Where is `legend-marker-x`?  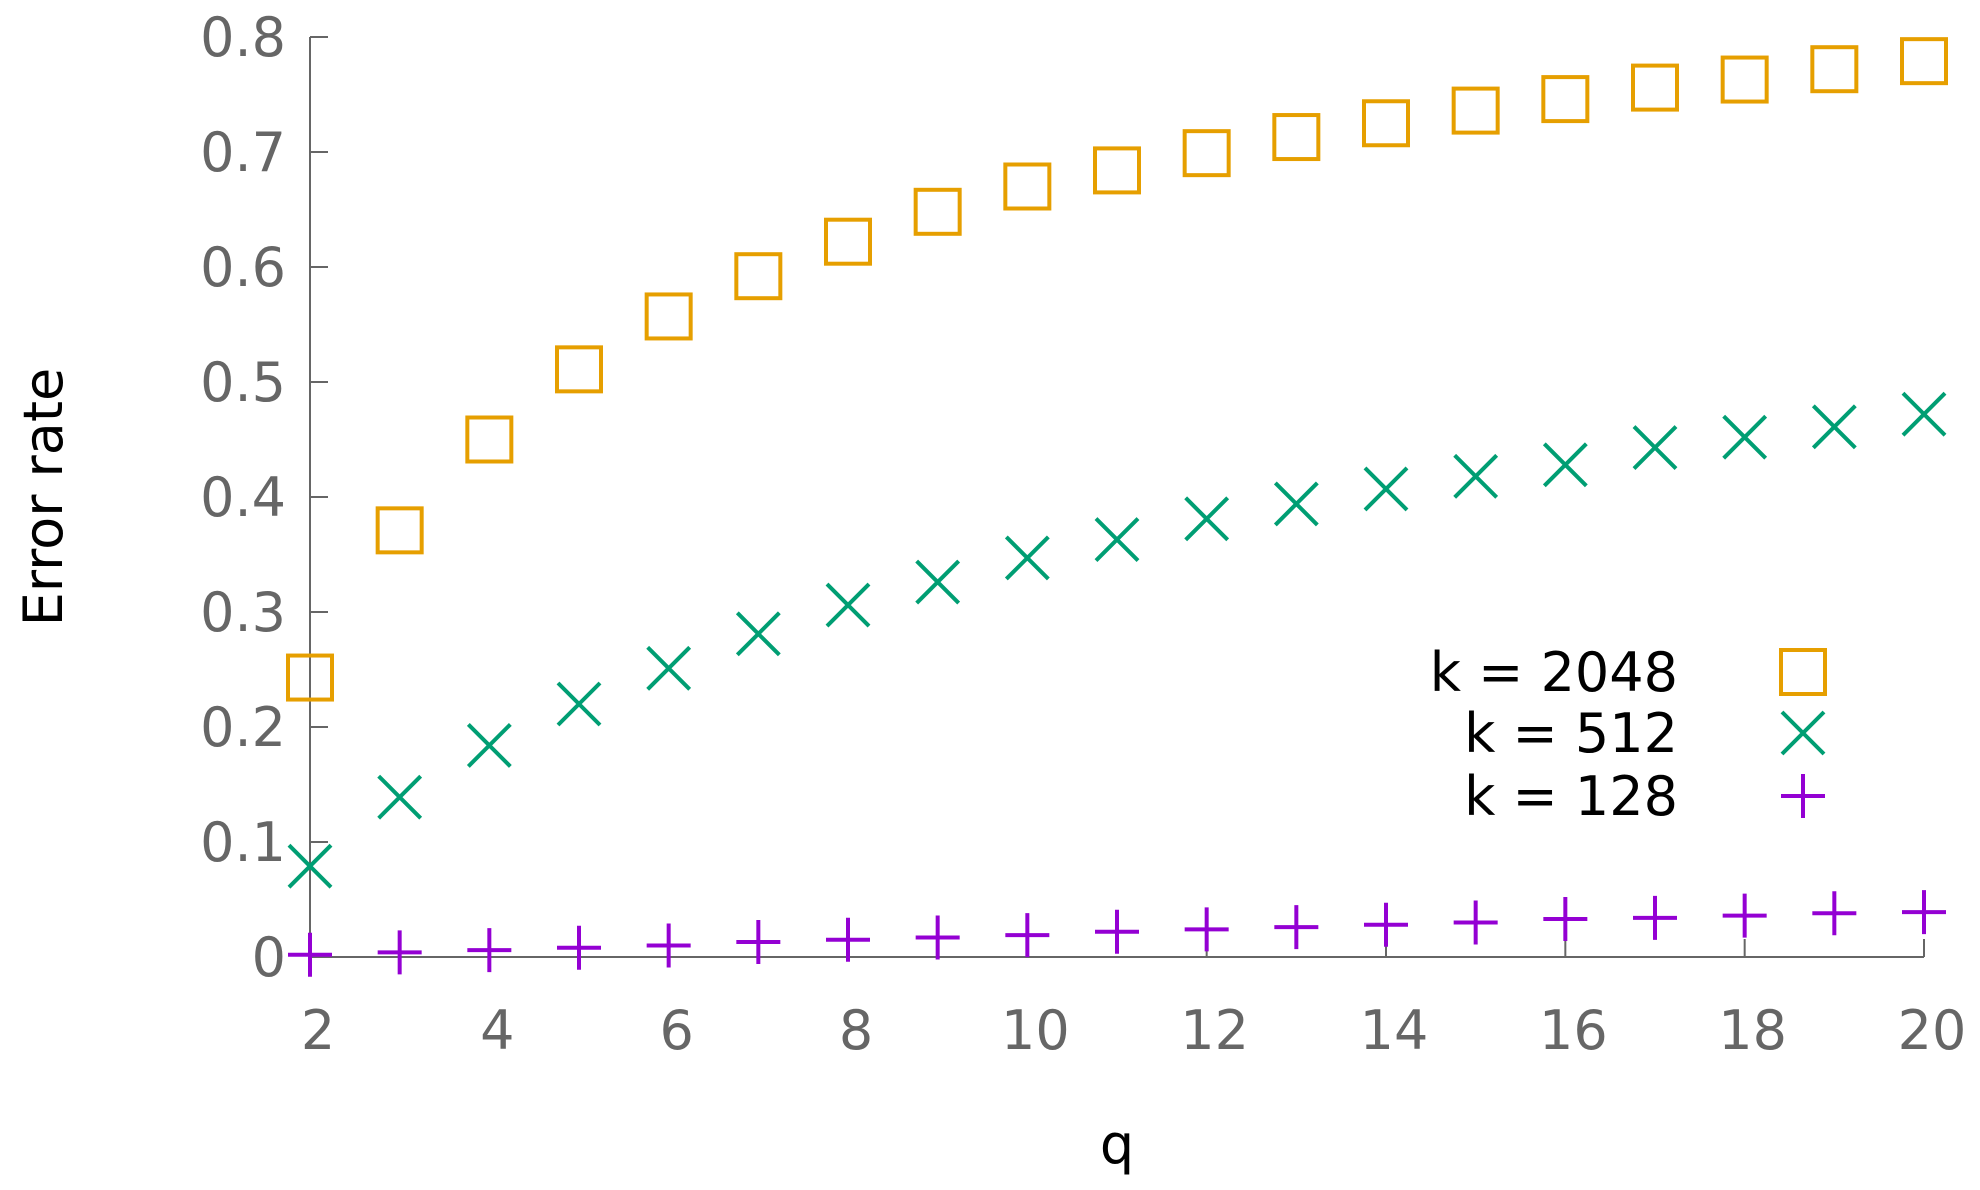 legend-marker-x is located at coordinates (1803, 733).